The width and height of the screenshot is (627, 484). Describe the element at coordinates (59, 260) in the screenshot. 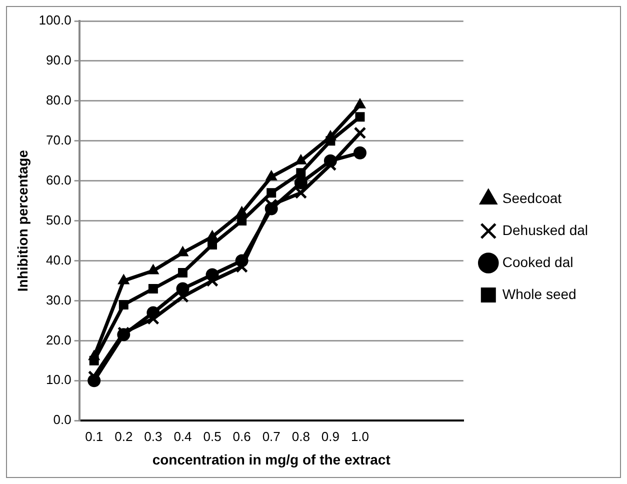

I see `y-tick-label: 40.0` at that location.